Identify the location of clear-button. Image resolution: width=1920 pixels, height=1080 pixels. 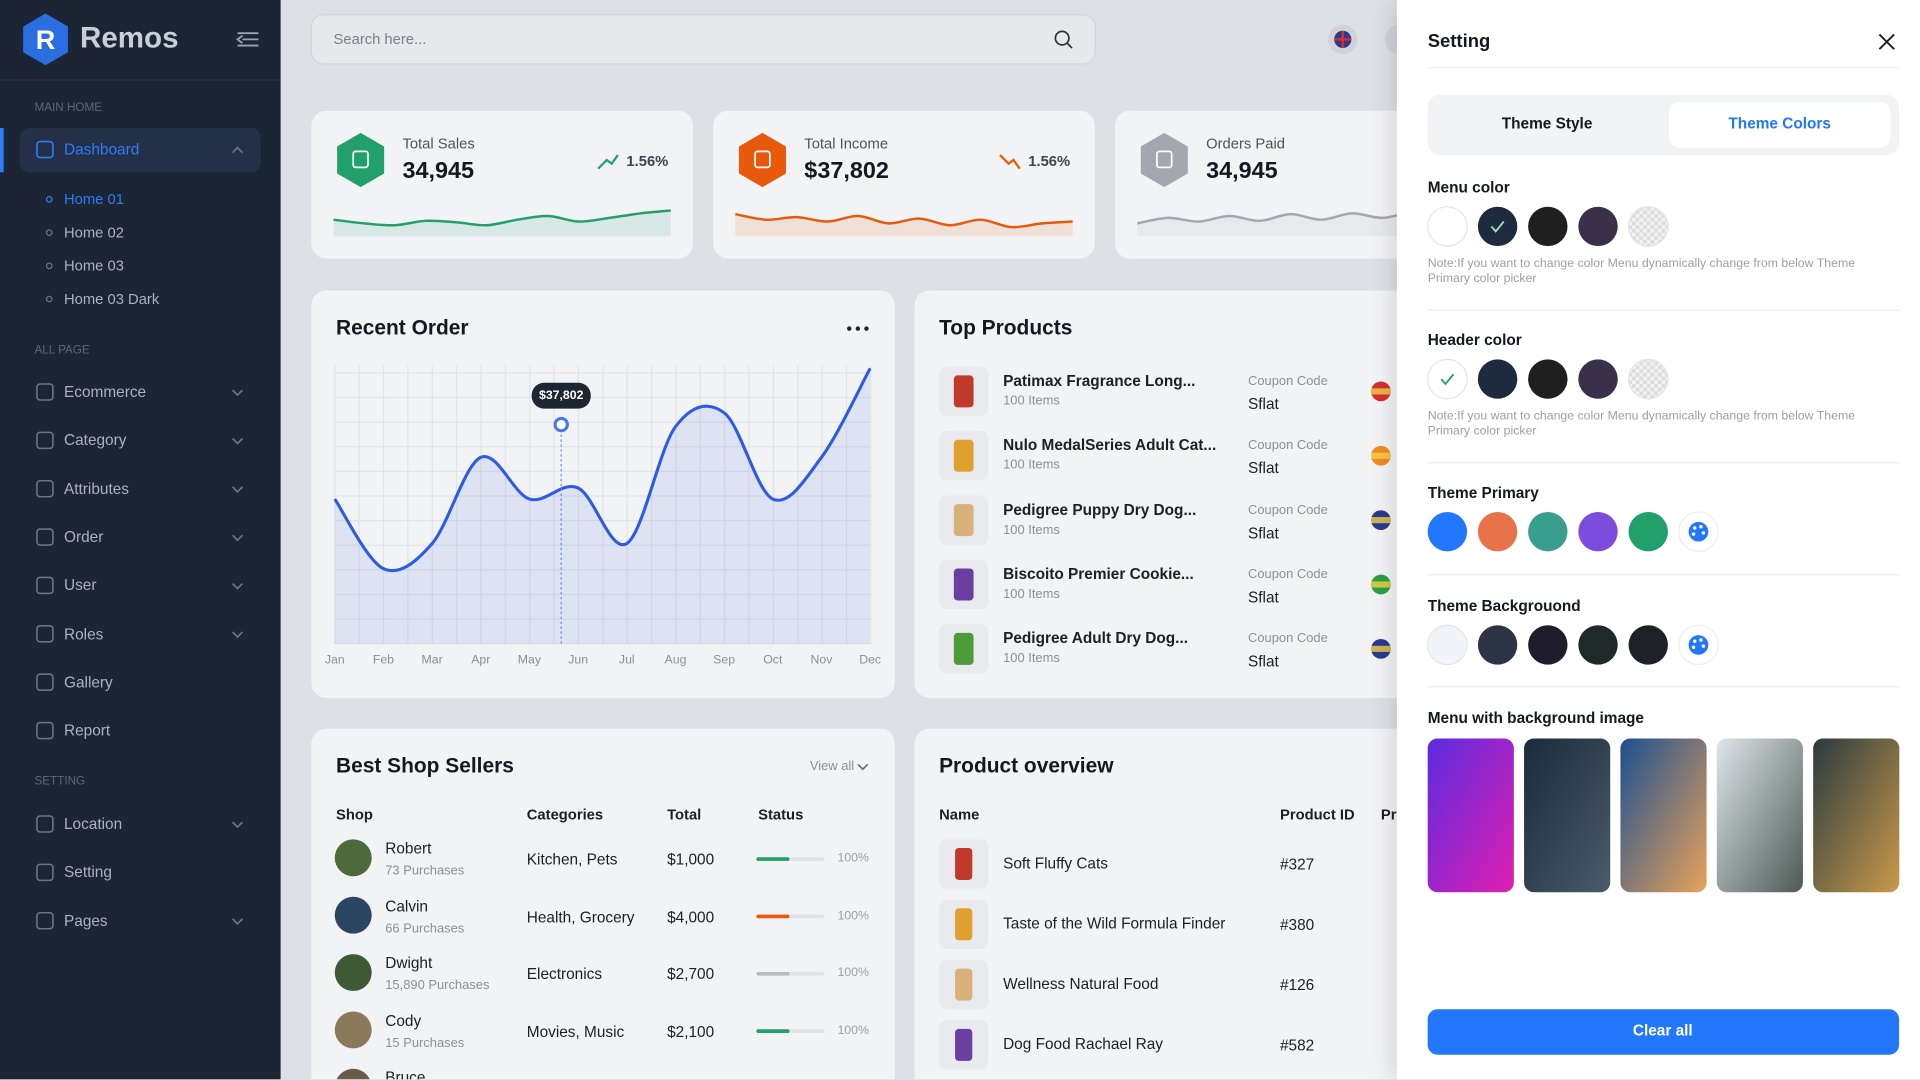
(1663, 1032).